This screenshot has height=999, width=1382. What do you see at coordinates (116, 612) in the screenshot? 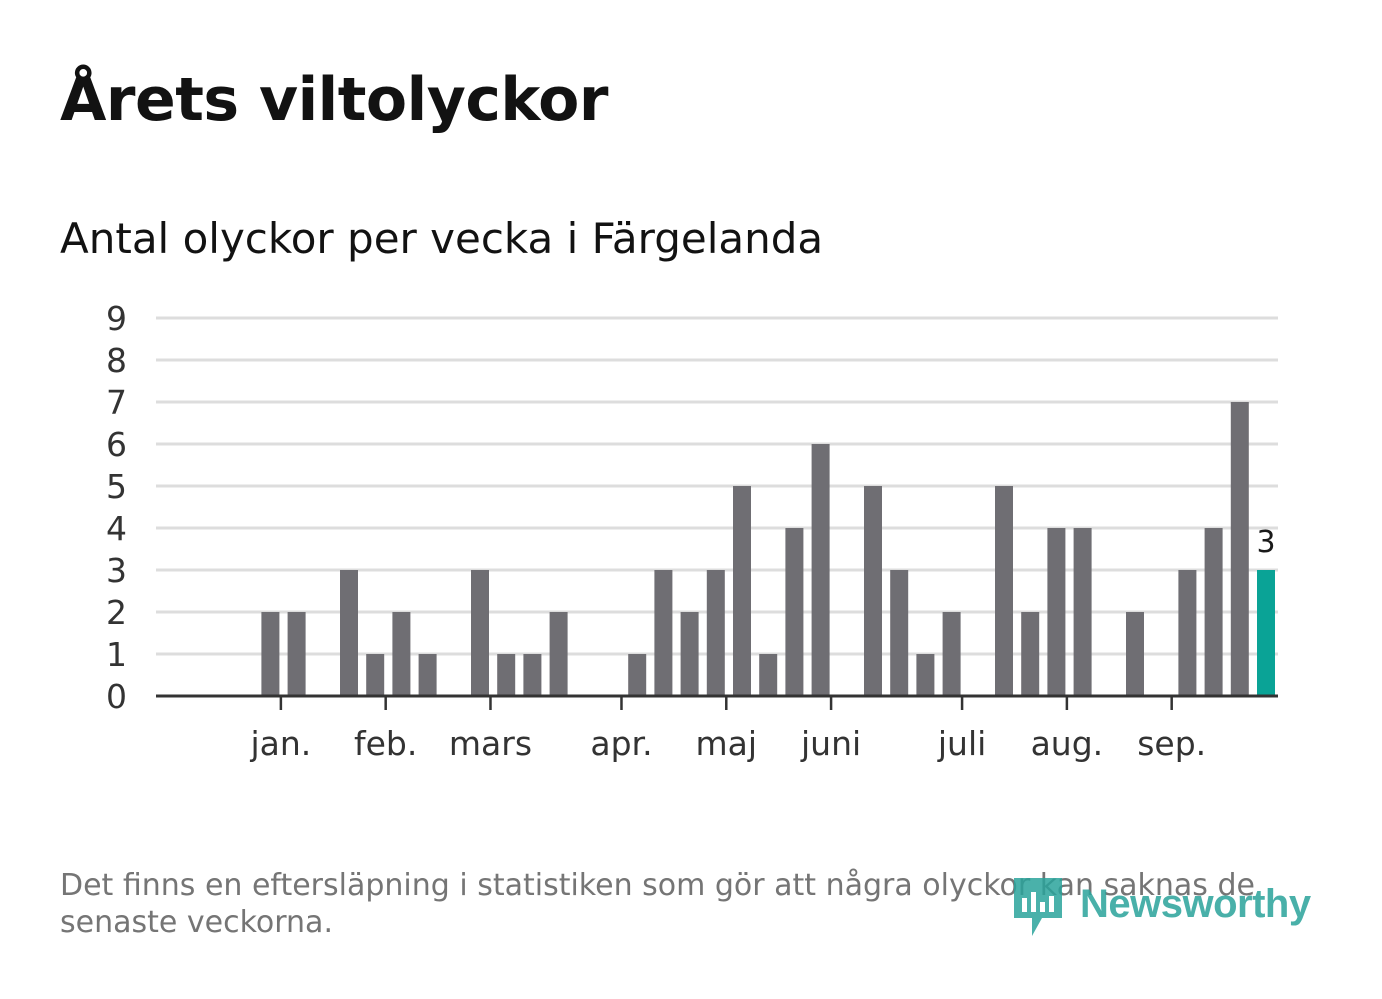
I see `y-tick-label: 2` at bounding box center [116, 612].